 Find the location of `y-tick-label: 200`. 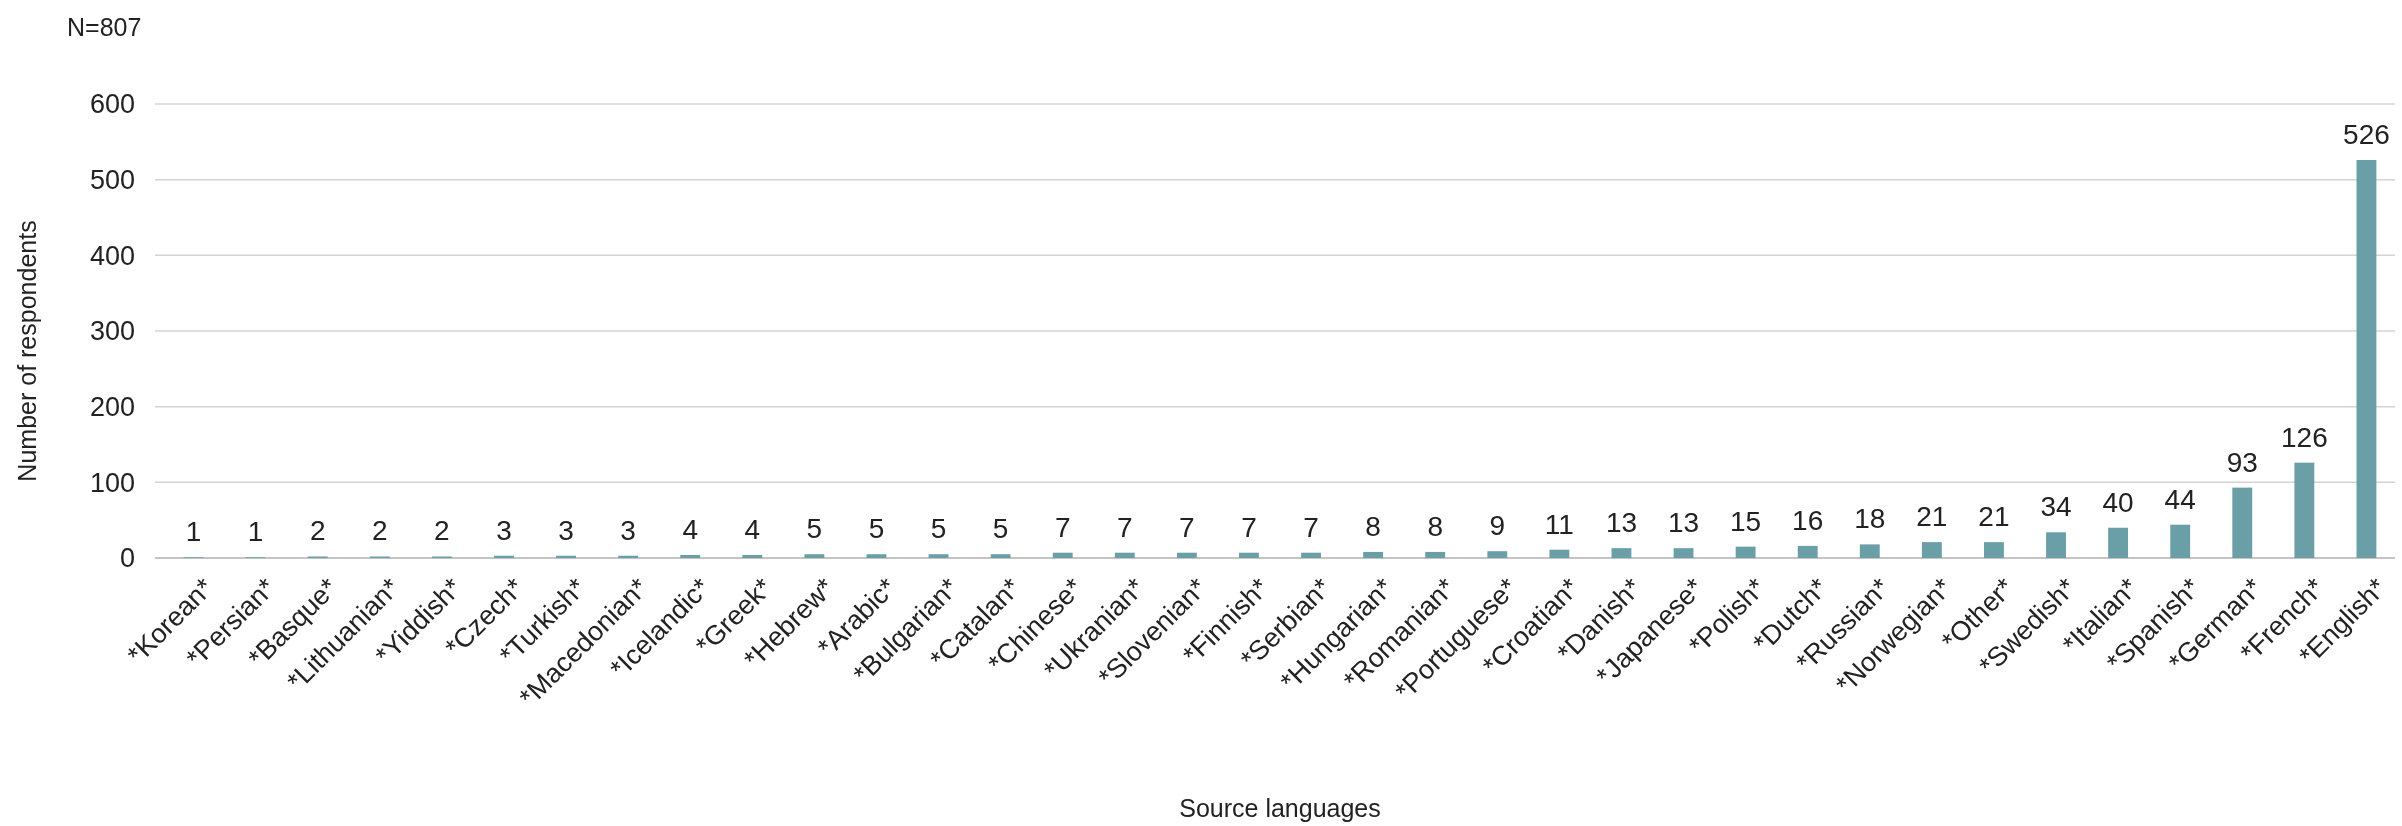

y-tick-label: 200 is located at coordinates (112, 407).